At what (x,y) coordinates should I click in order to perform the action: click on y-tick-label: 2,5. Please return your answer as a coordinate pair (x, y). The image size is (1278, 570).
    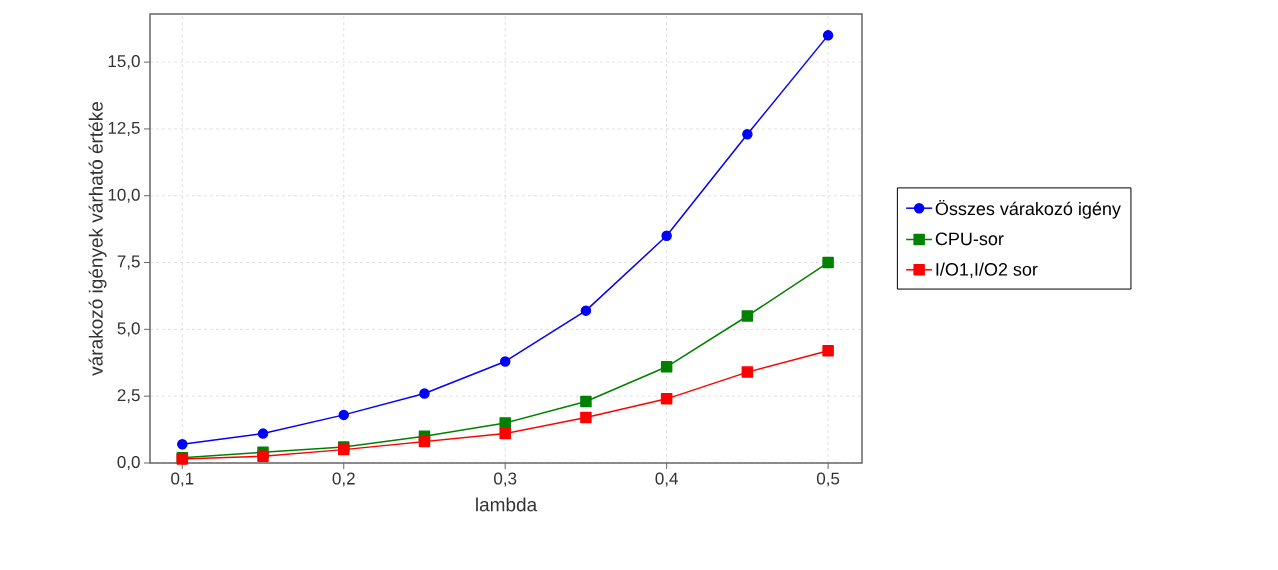
    Looking at the image, I should click on (128, 396).